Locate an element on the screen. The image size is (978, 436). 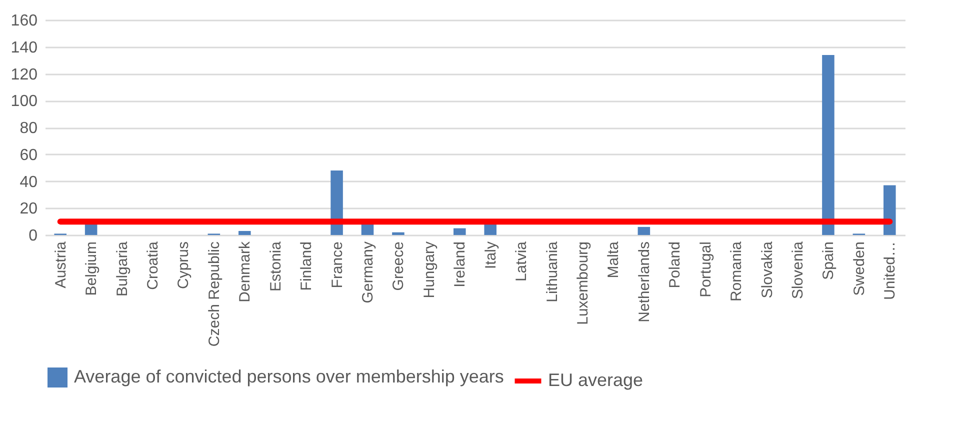
y-tick-label: 160 is located at coordinates (24, 21).